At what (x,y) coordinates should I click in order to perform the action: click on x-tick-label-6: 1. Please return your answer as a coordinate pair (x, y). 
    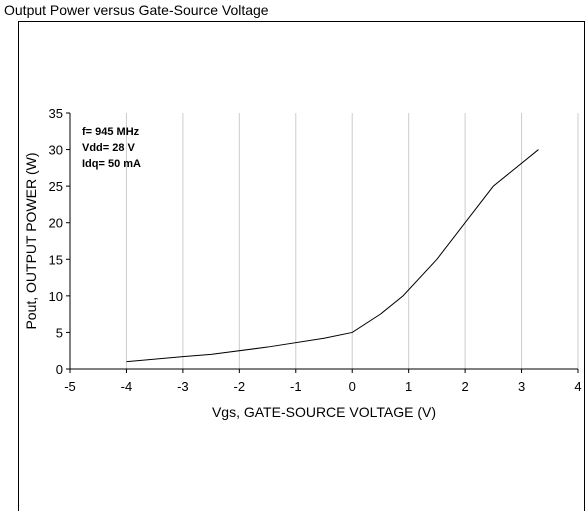
    Looking at the image, I should click on (408, 386).